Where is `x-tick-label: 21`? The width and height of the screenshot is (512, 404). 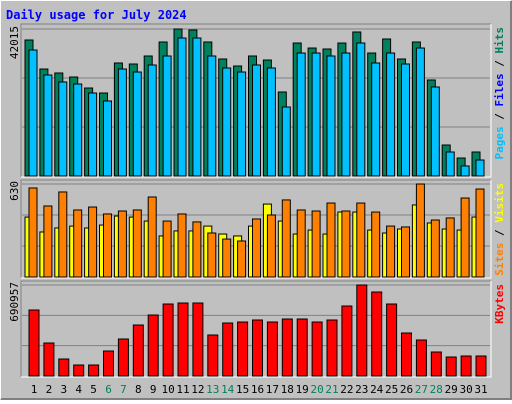
x-tick-label: 21 is located at coordinates (331, 389).